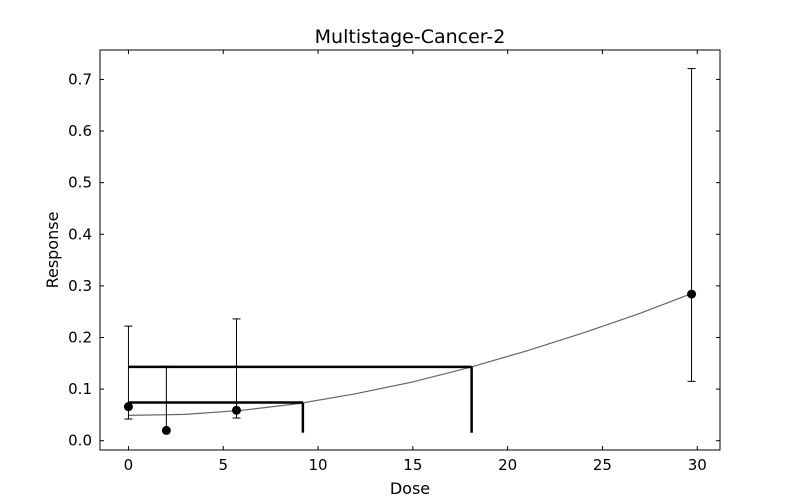  Describe the element at coordinates (602, 465) in the screenshot. I see `x-tick-label: 25` at that location.